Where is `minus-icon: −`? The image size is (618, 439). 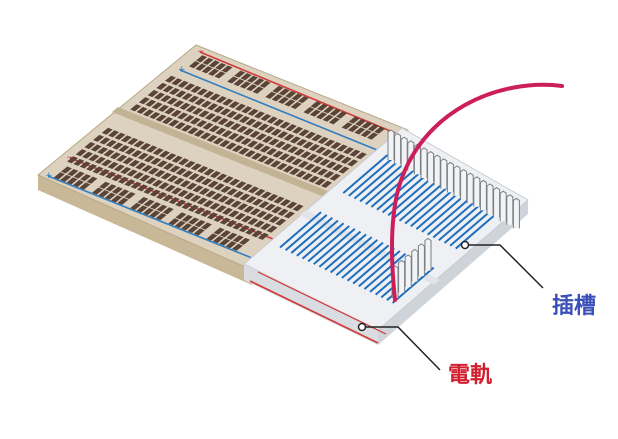
minus-icon: − is located at coordinates (201, 52).